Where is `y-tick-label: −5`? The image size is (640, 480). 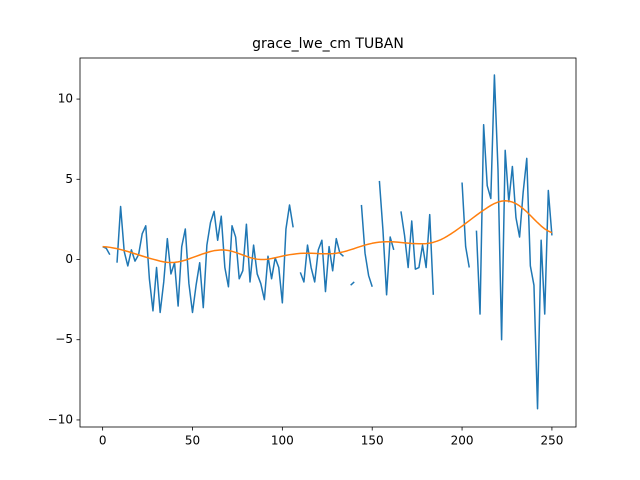 y-tick-label: −5 is located at coordinates (64, 339).